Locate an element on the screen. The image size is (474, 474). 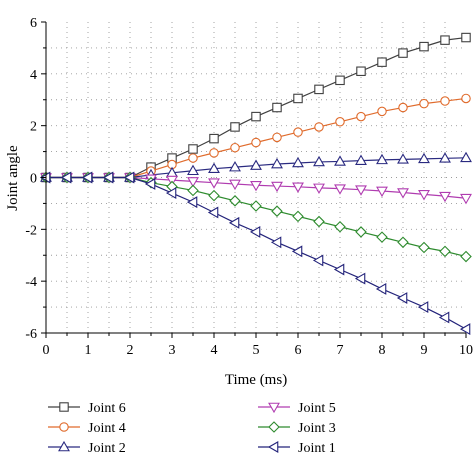
legend-label: Joint 1 is located at coordinates (317, 448).